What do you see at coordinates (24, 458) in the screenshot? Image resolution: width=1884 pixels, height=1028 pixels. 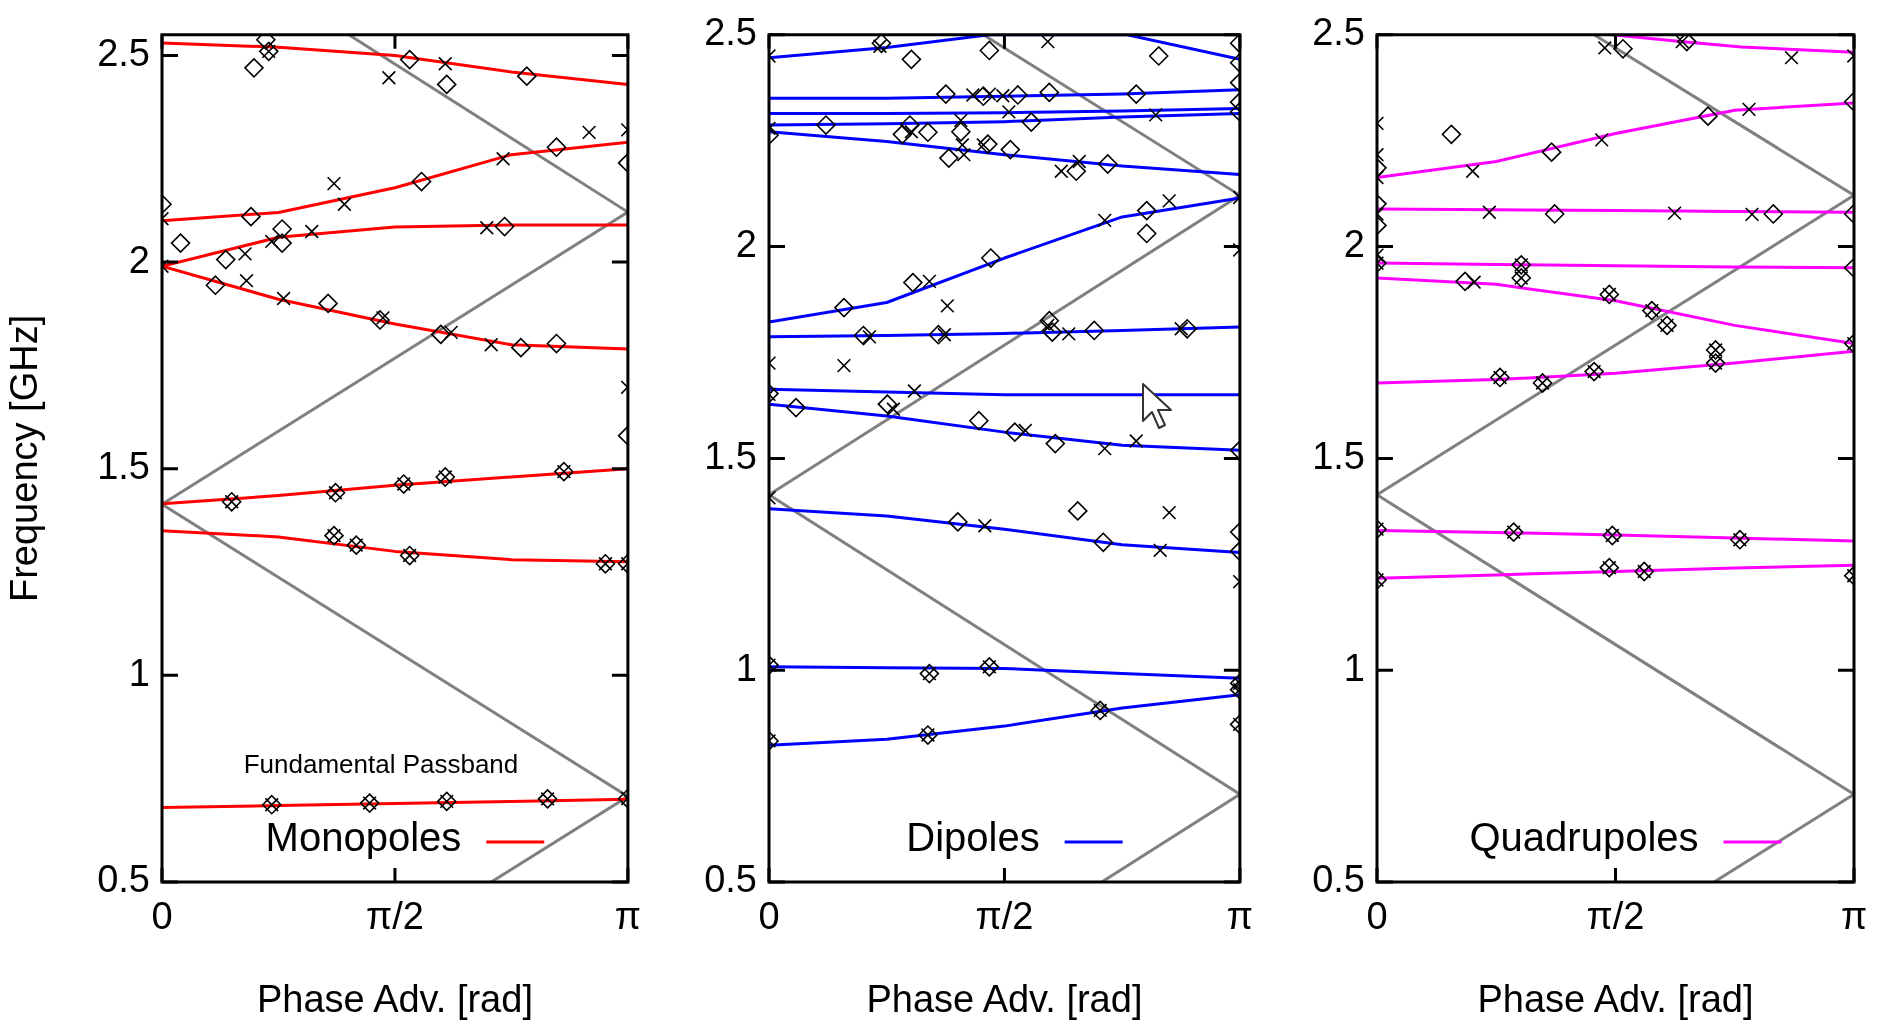 I see `y-axis-title: Frequency [GHz]` at bounding box center [24, 458].